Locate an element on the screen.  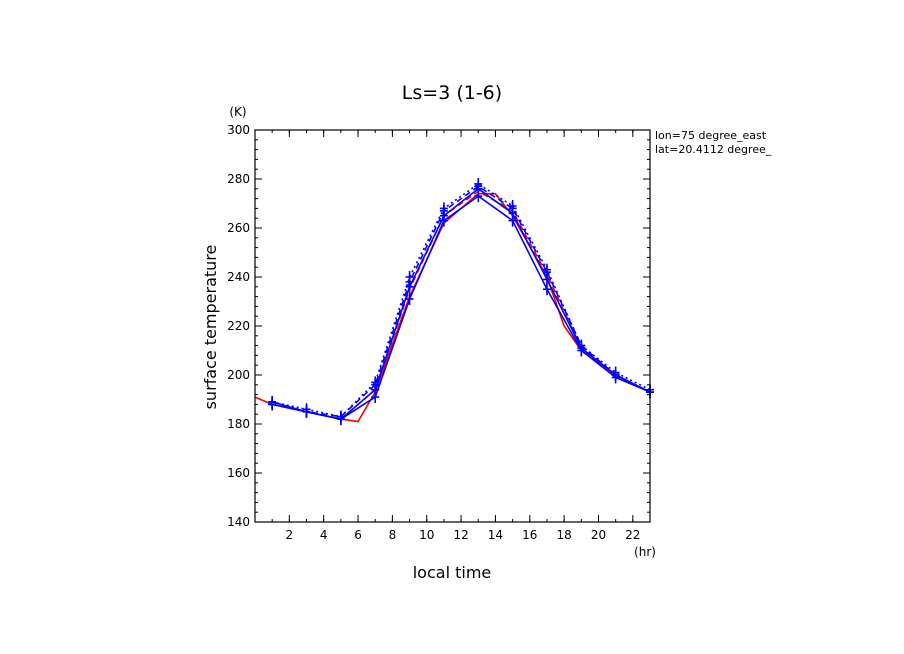
y-tick-label: 140 is located at coordinates (238, 522).